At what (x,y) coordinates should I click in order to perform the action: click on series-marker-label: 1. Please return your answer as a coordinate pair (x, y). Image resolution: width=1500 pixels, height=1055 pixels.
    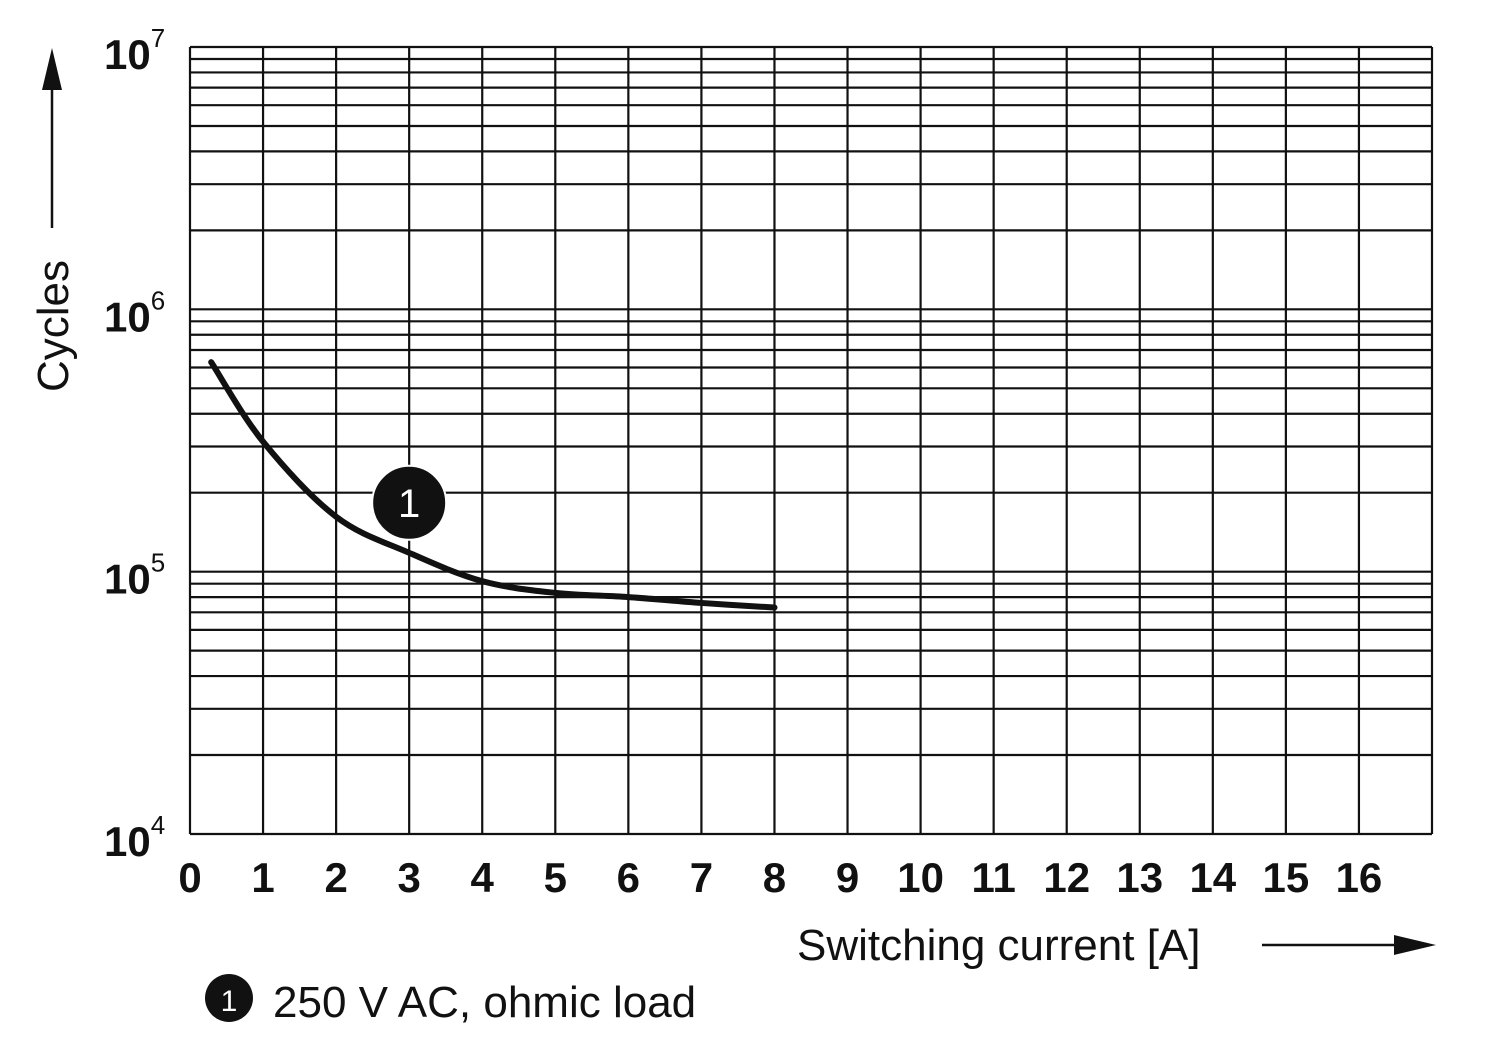
    Looking at the image, I should click on (409, 504).